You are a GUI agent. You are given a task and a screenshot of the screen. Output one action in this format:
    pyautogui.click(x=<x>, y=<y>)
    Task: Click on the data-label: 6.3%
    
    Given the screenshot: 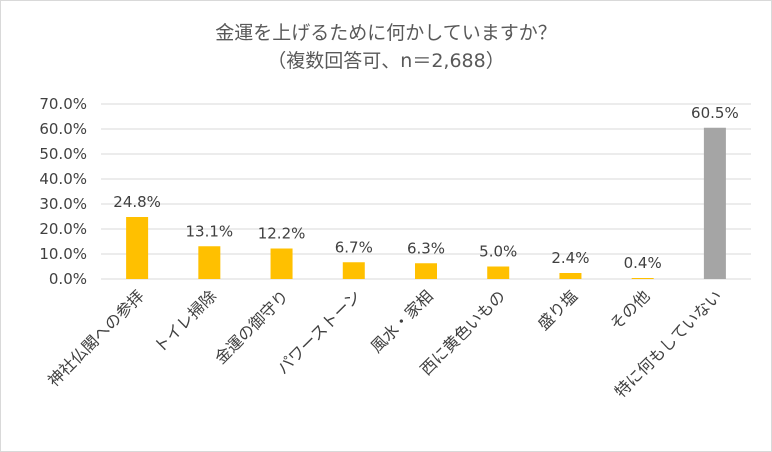 What is the action you would take?
    pyautogui.click(x=426, y=248)
    